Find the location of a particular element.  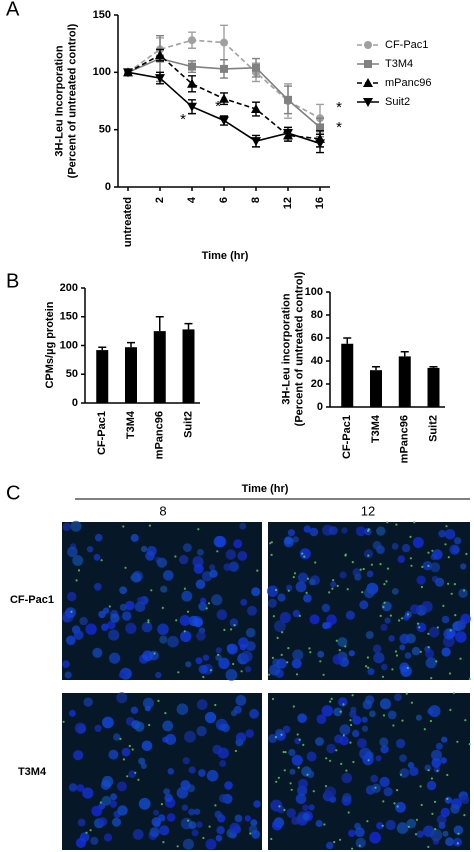

x-tick-label: untreated is located at coordinates (128, 222).